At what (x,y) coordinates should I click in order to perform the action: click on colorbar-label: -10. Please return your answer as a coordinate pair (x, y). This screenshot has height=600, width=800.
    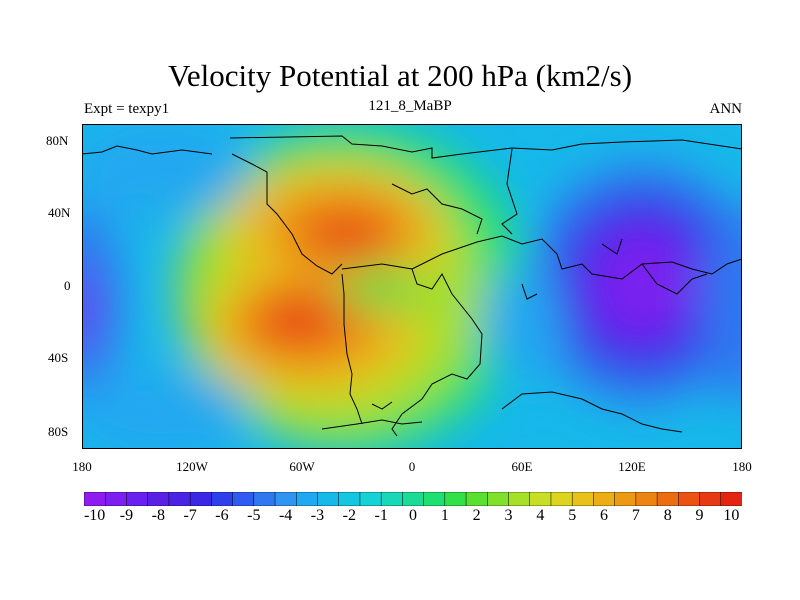
    Looking at the image, I should click on (94, 515).